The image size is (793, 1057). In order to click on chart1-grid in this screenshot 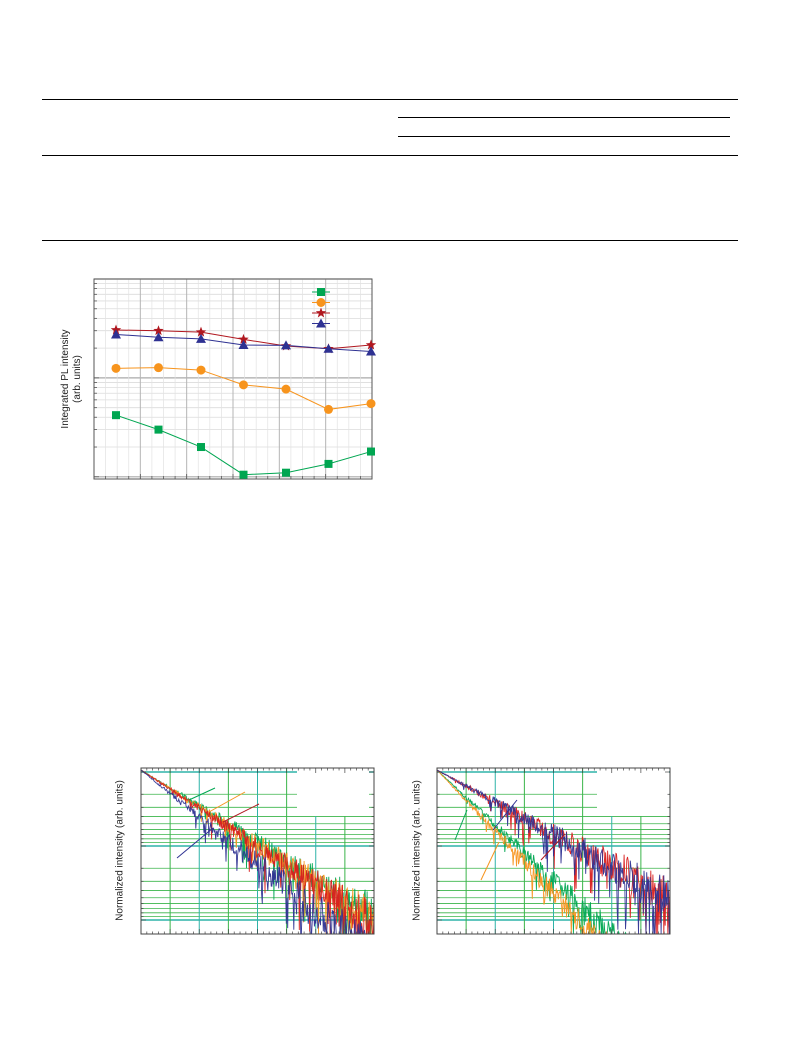, I will do `click(233, 378)`.